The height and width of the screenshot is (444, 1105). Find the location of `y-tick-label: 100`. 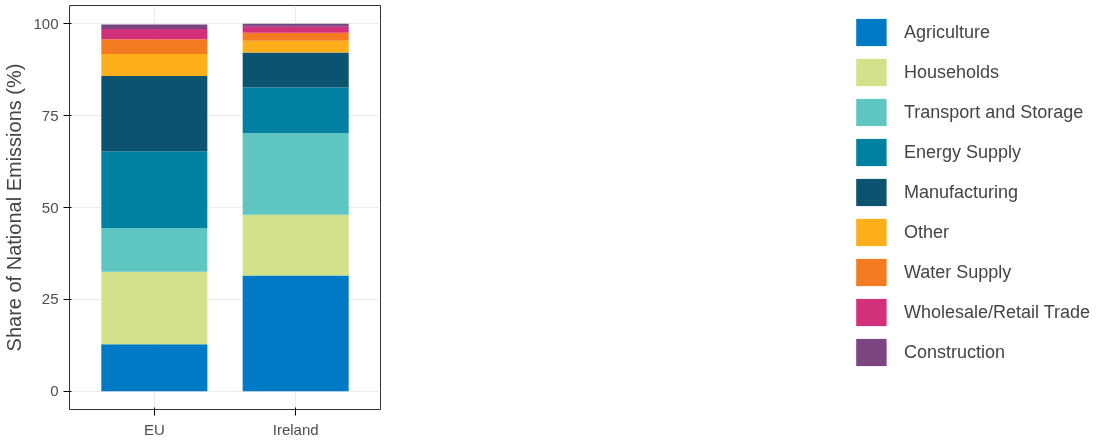

y-tick-label: 100 is located at coordinates (46, 23).